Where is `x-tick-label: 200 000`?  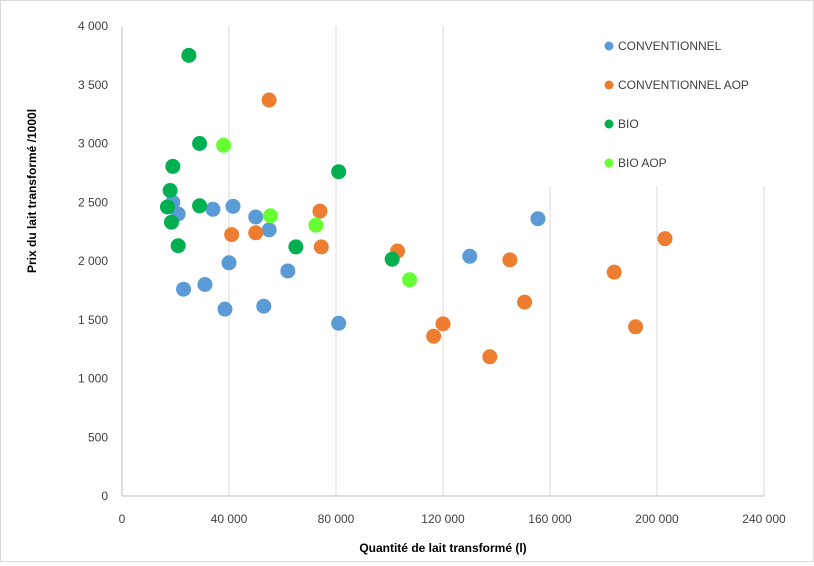 x-tick-label: 200 000 is located at coordinates (657, 519).